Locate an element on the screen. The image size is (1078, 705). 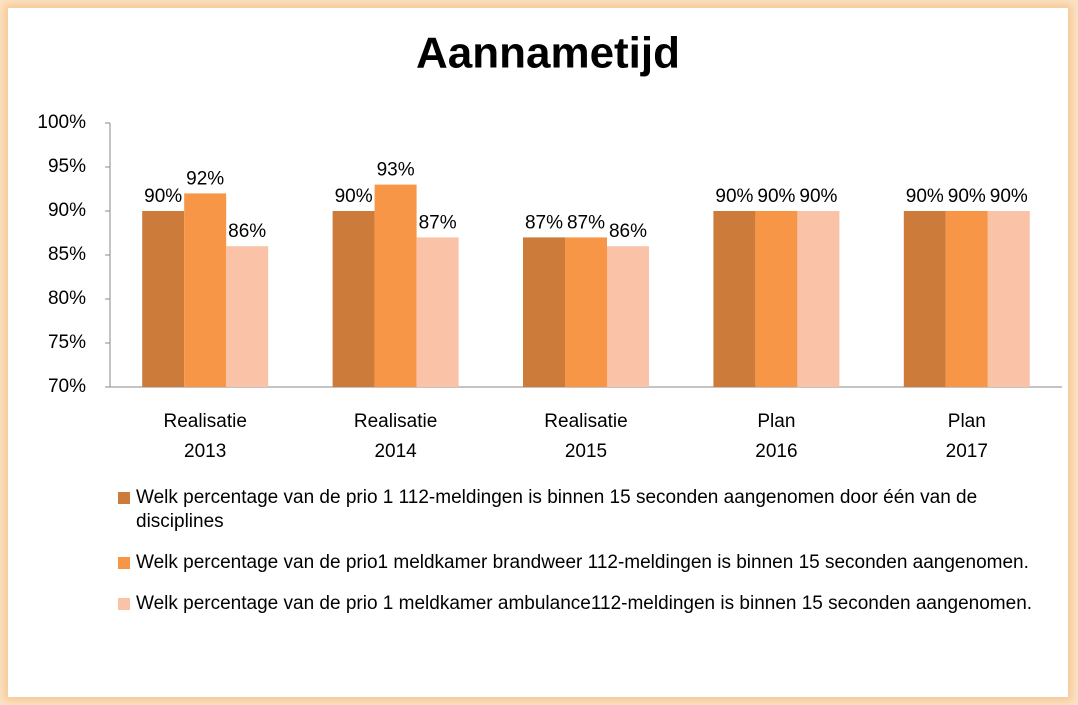
y-tick-label: 80% is located at coordinates (67, 298).